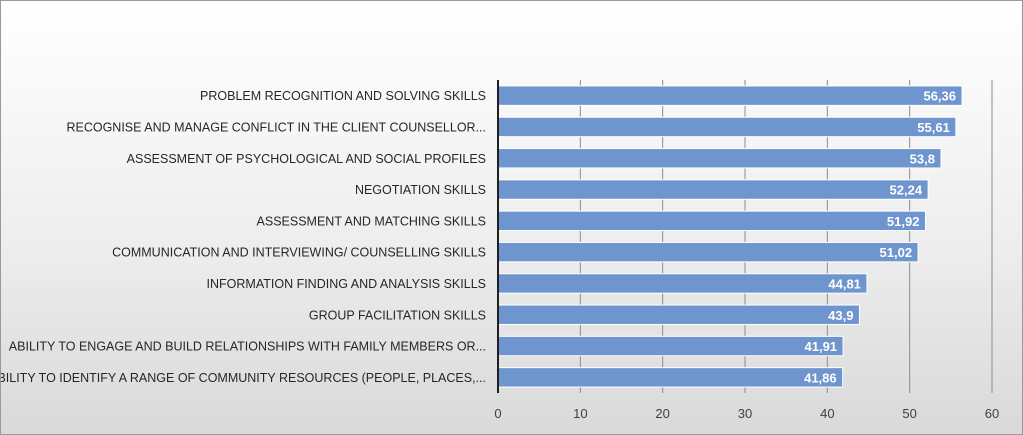  I want to click on category-label: ASSESSMENT AND MATCHING SKILLS, so click(371, 221).